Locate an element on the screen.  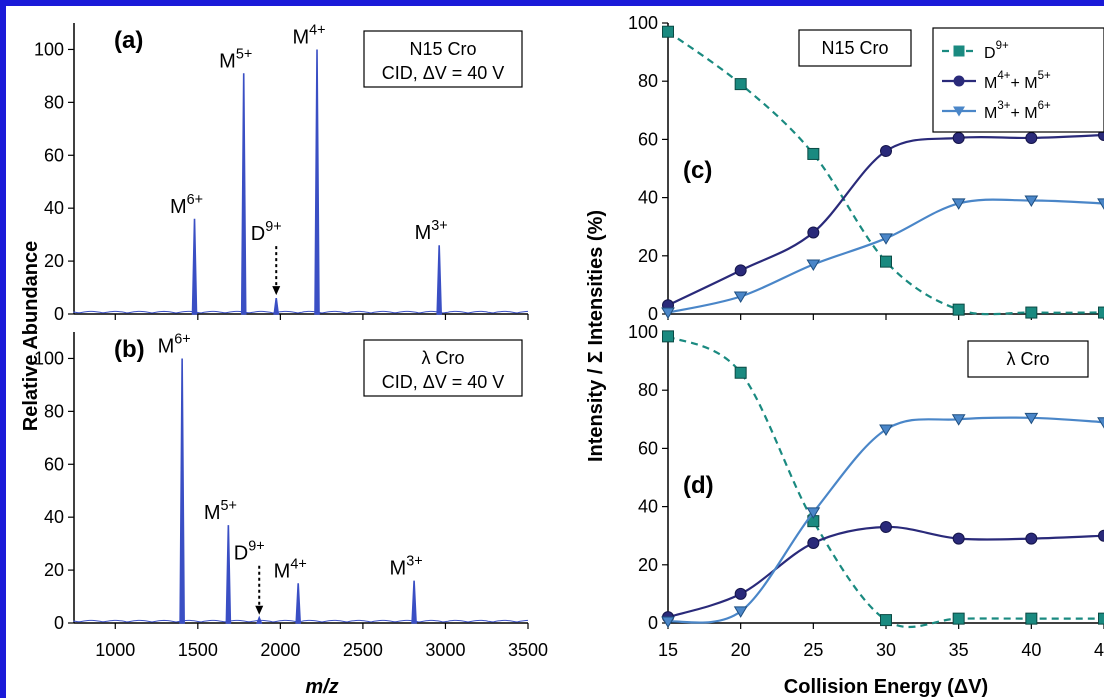
peak-label-base: D is located at coordinates (241, 554).